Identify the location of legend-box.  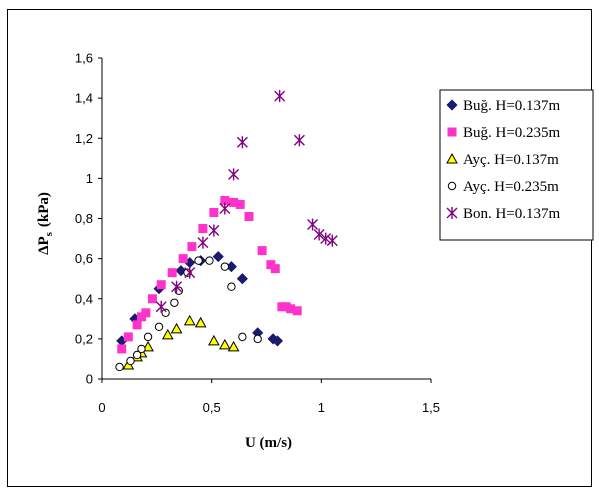
(516, 165).